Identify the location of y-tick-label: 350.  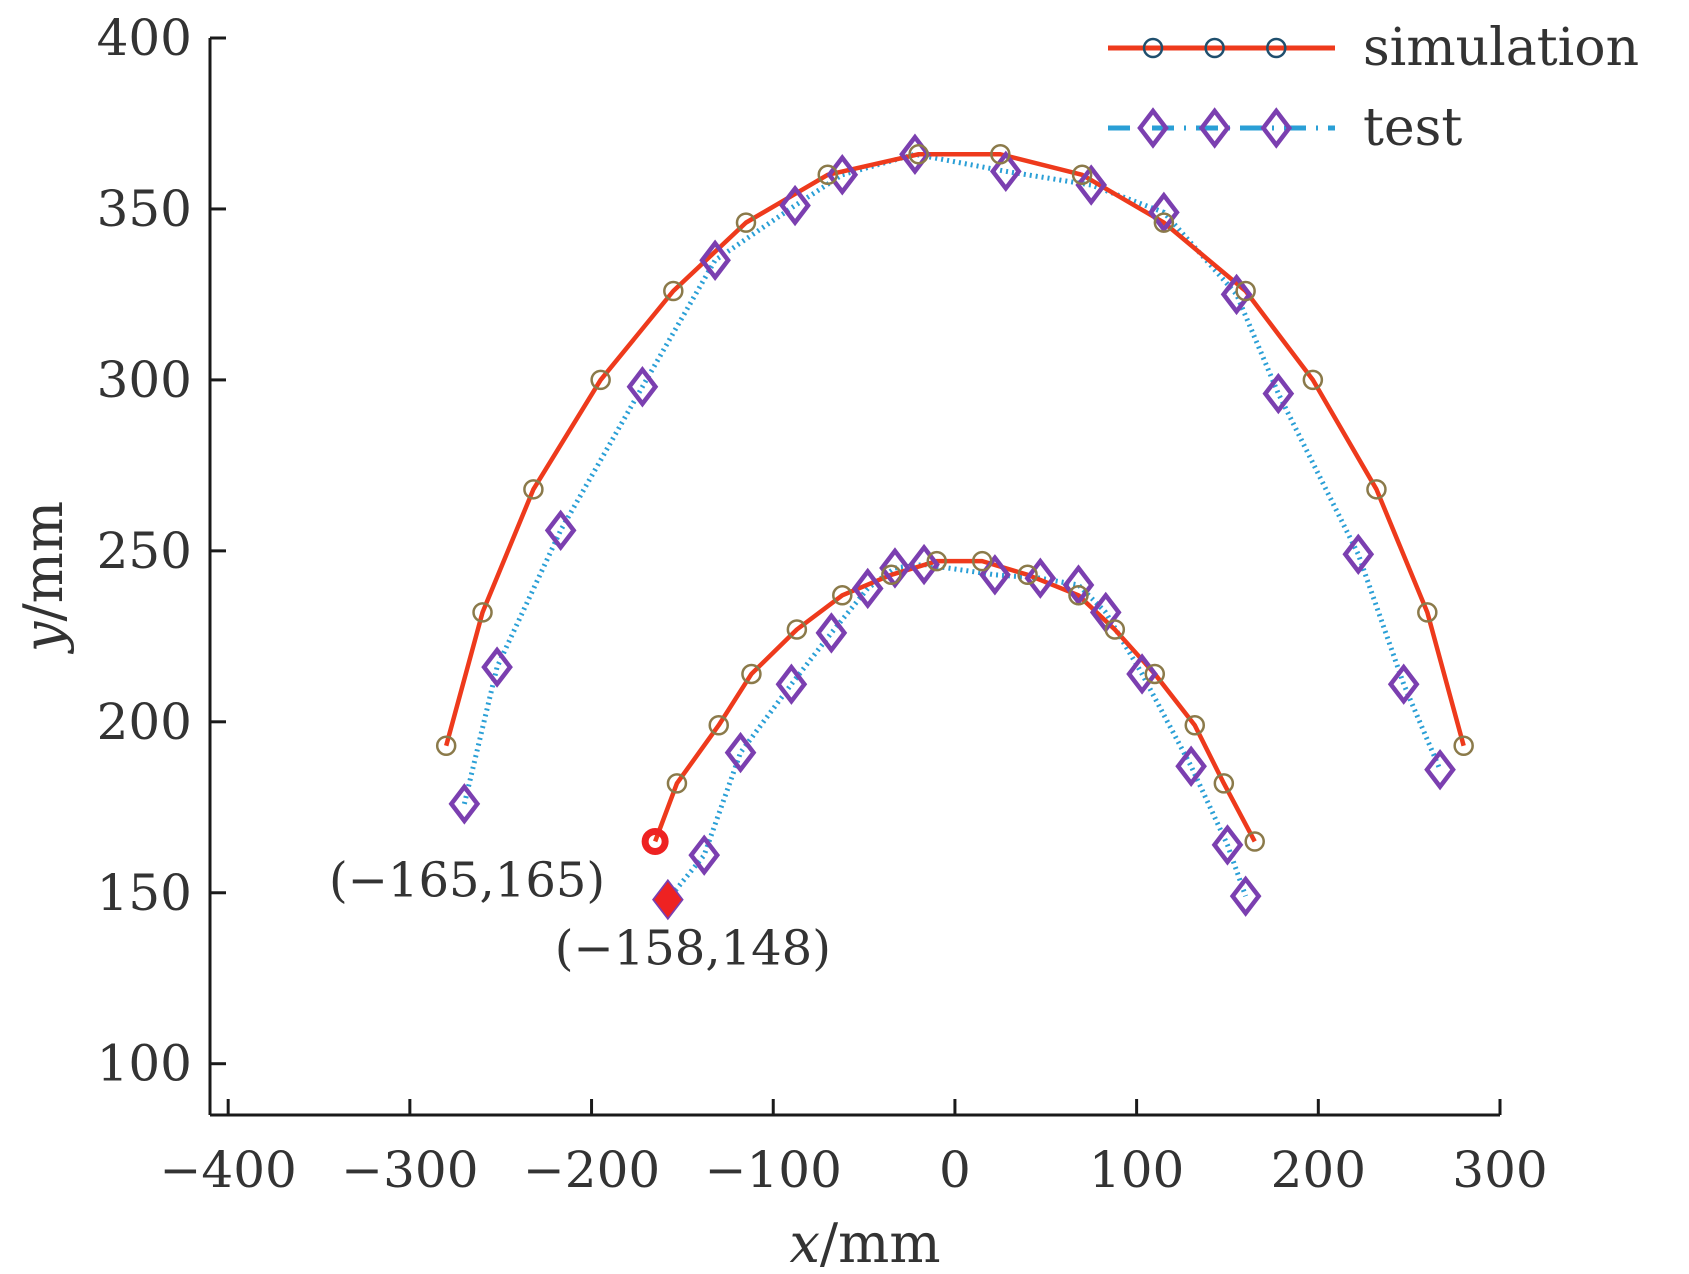
(144, 209).